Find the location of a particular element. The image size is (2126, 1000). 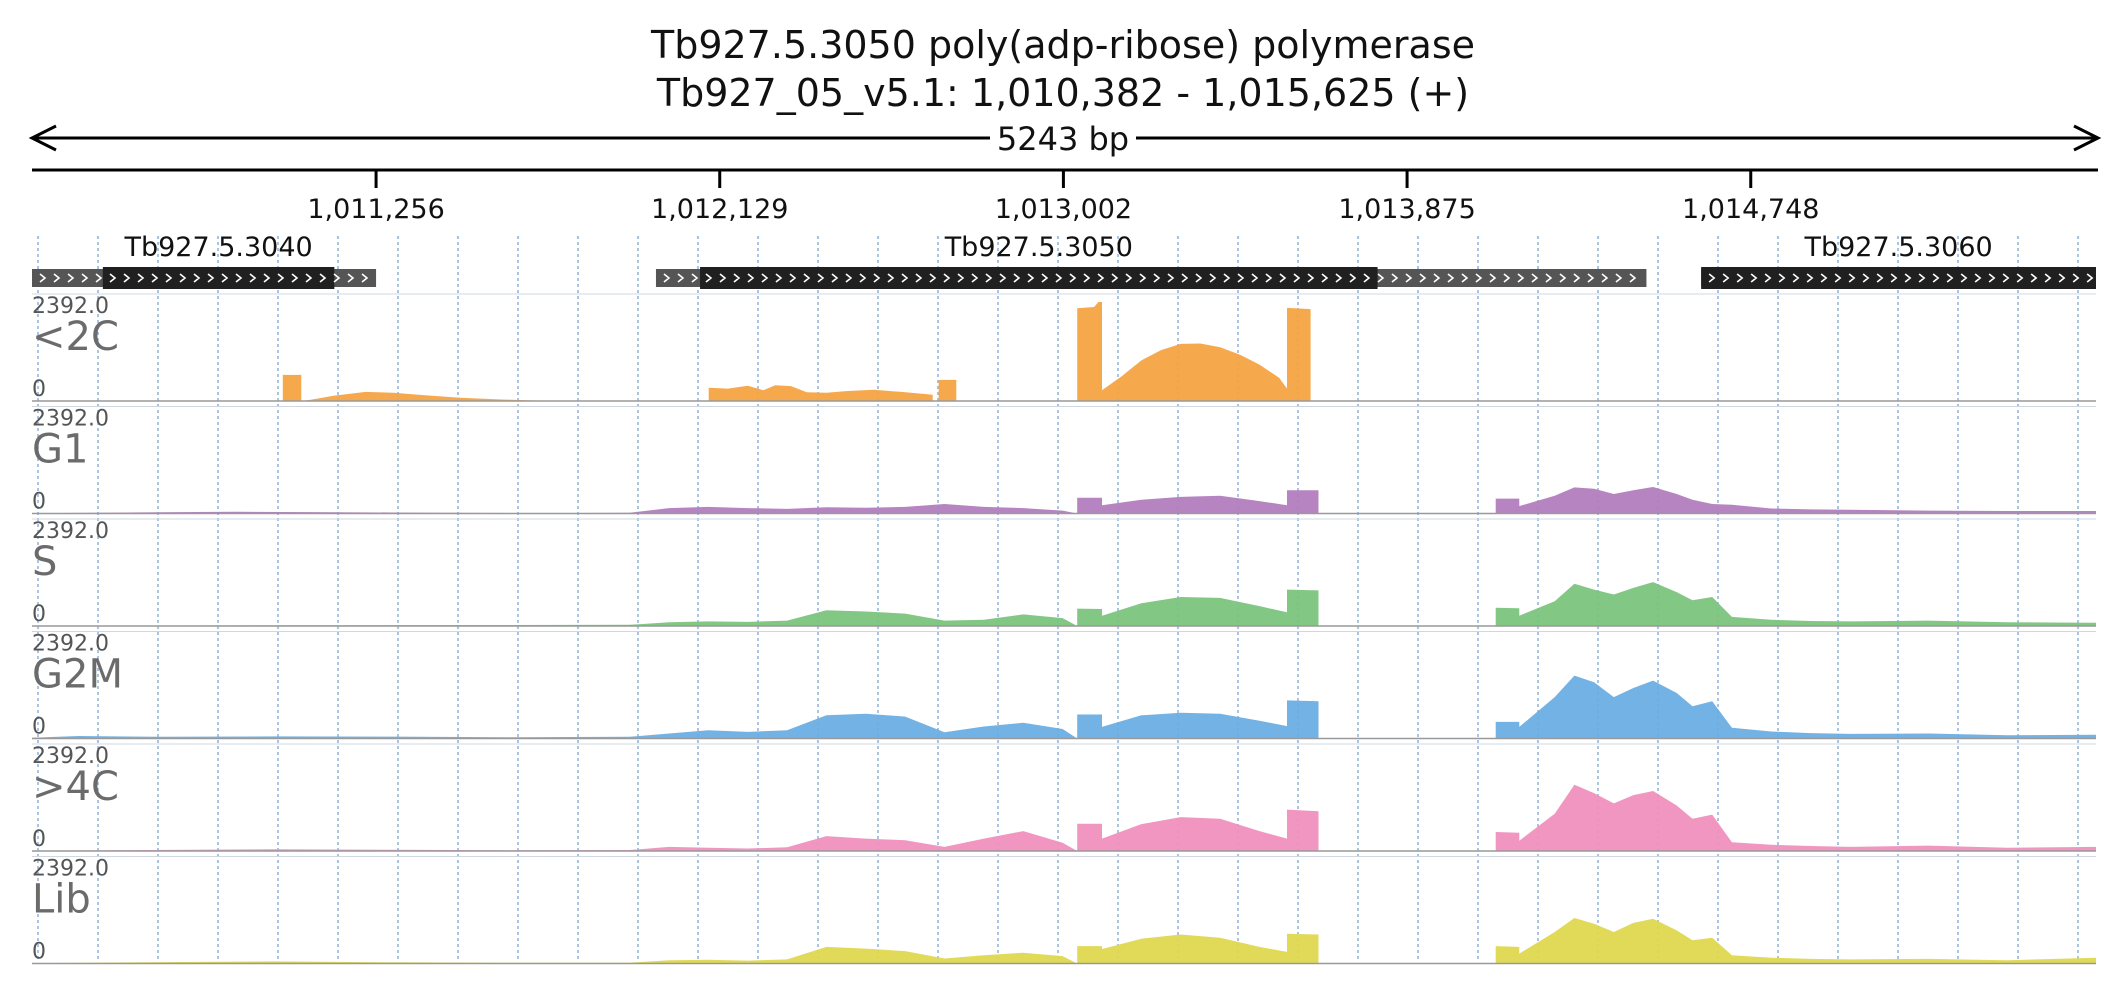

gene-label: Tb927.5.3060 is located at coordinates (1897, 247).